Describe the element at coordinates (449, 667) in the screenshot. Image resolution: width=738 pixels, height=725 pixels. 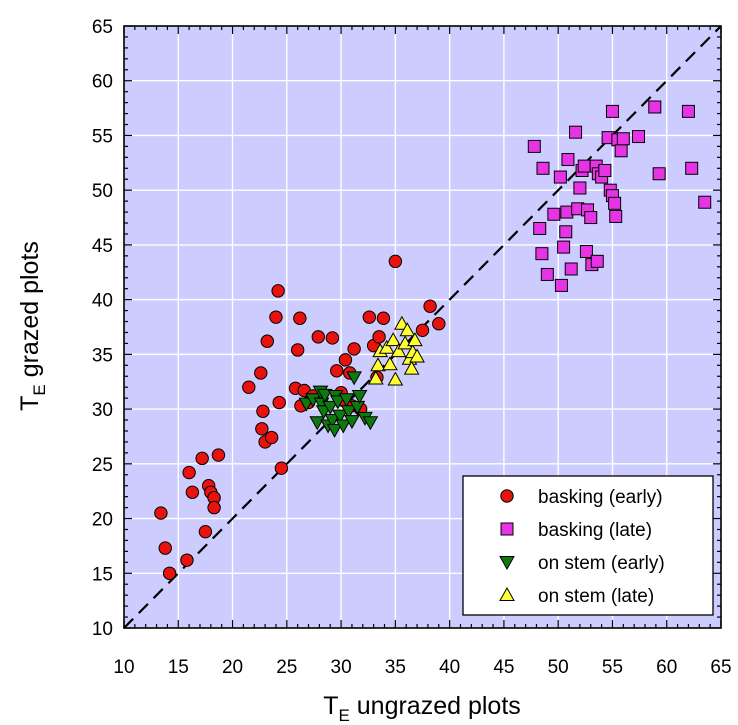
I see `x-tick-label: 40` at that location.